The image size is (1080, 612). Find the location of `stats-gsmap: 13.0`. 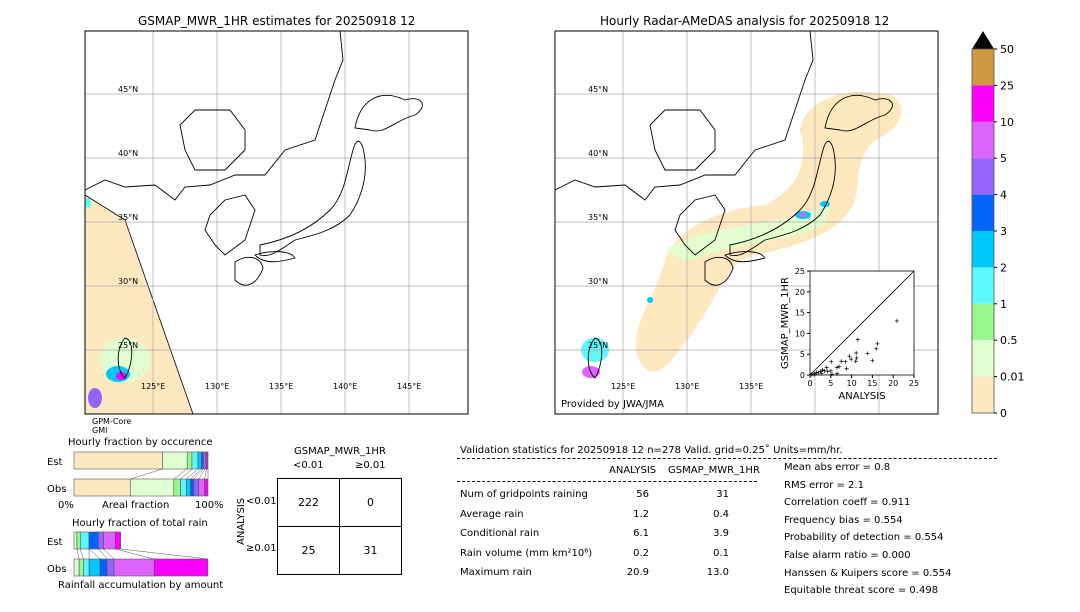

stats-gsmap: 13.0 is located at coordinates (717, 572).